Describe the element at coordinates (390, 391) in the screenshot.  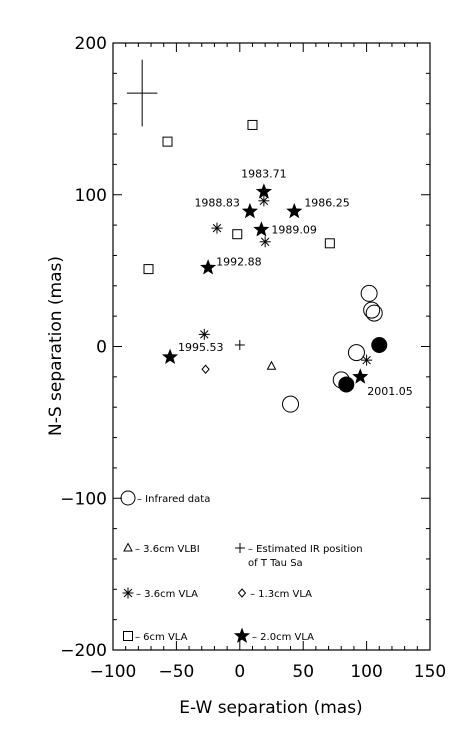
I see `epoch-label: 2001.05` at that location.